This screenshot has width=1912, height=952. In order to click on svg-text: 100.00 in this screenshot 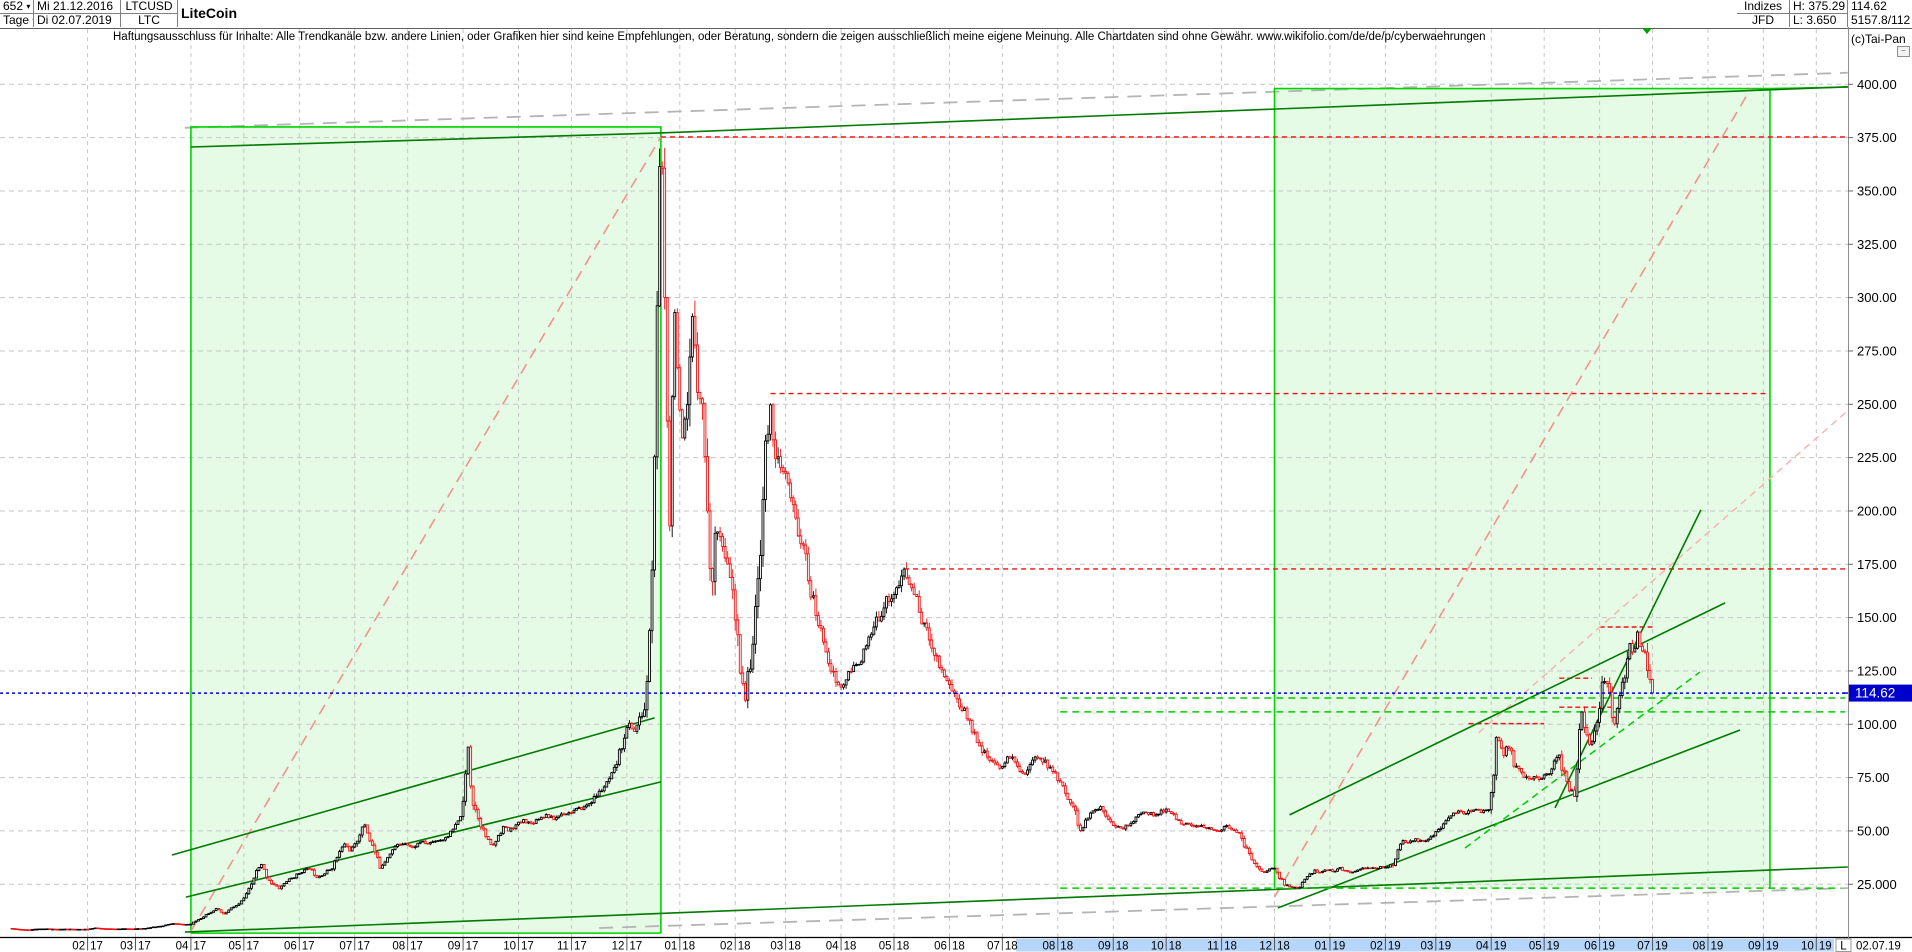, I will do `click(1877, 724)`.